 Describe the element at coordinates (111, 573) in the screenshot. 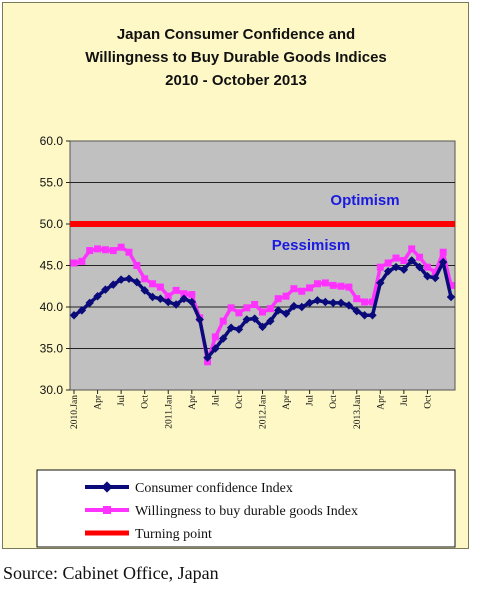

I see `source-note: Source: Cabinet Office, Japan` at that location.